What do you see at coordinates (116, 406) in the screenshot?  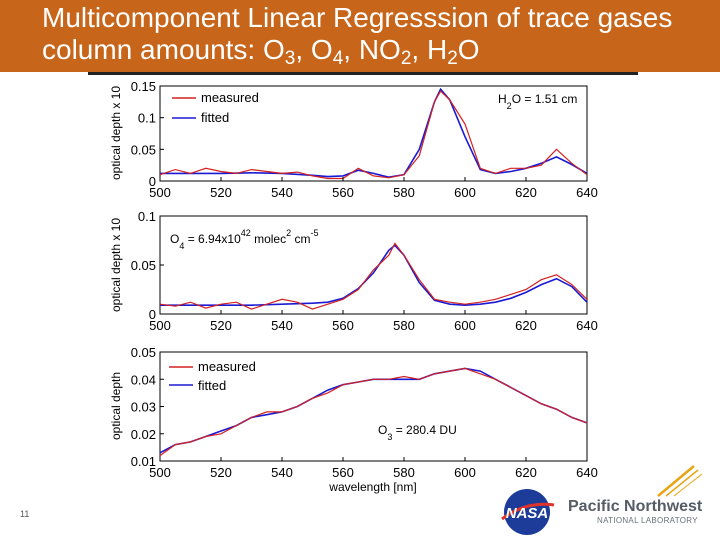 I see `y-axis-label: optical depth` at bounding box center [116, 406].